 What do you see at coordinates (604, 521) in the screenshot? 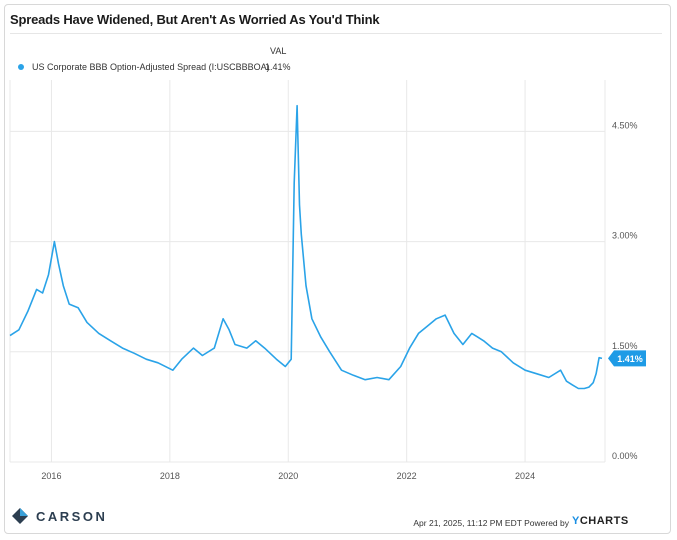
I see `ycharts-logo-text: CHARTS` at bounding box center [604, 521].